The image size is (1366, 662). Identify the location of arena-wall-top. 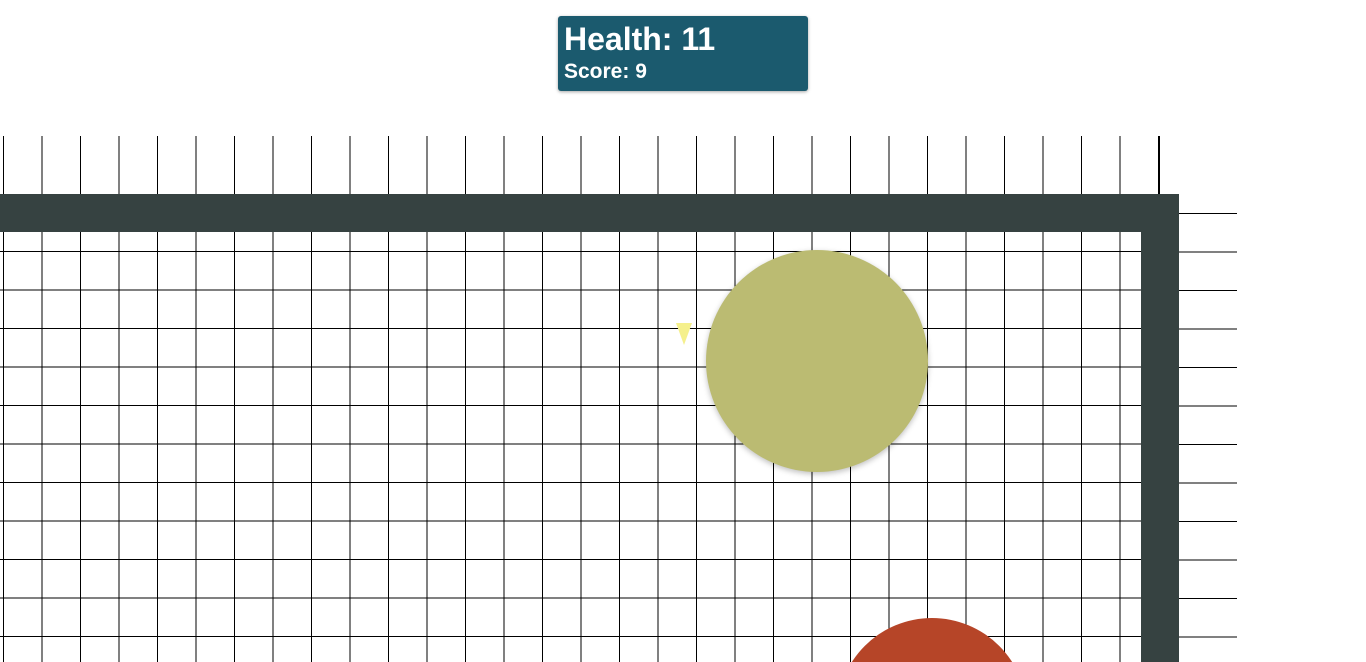
(589, 213).